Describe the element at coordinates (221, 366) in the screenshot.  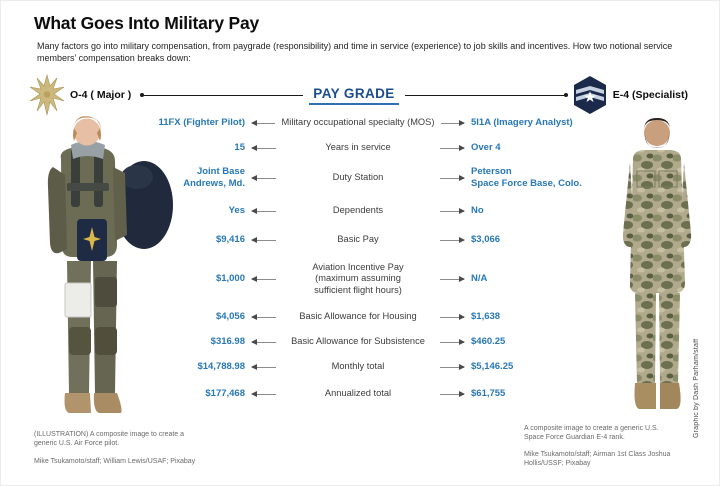
I see `left-value: $14,788.98` at that location.